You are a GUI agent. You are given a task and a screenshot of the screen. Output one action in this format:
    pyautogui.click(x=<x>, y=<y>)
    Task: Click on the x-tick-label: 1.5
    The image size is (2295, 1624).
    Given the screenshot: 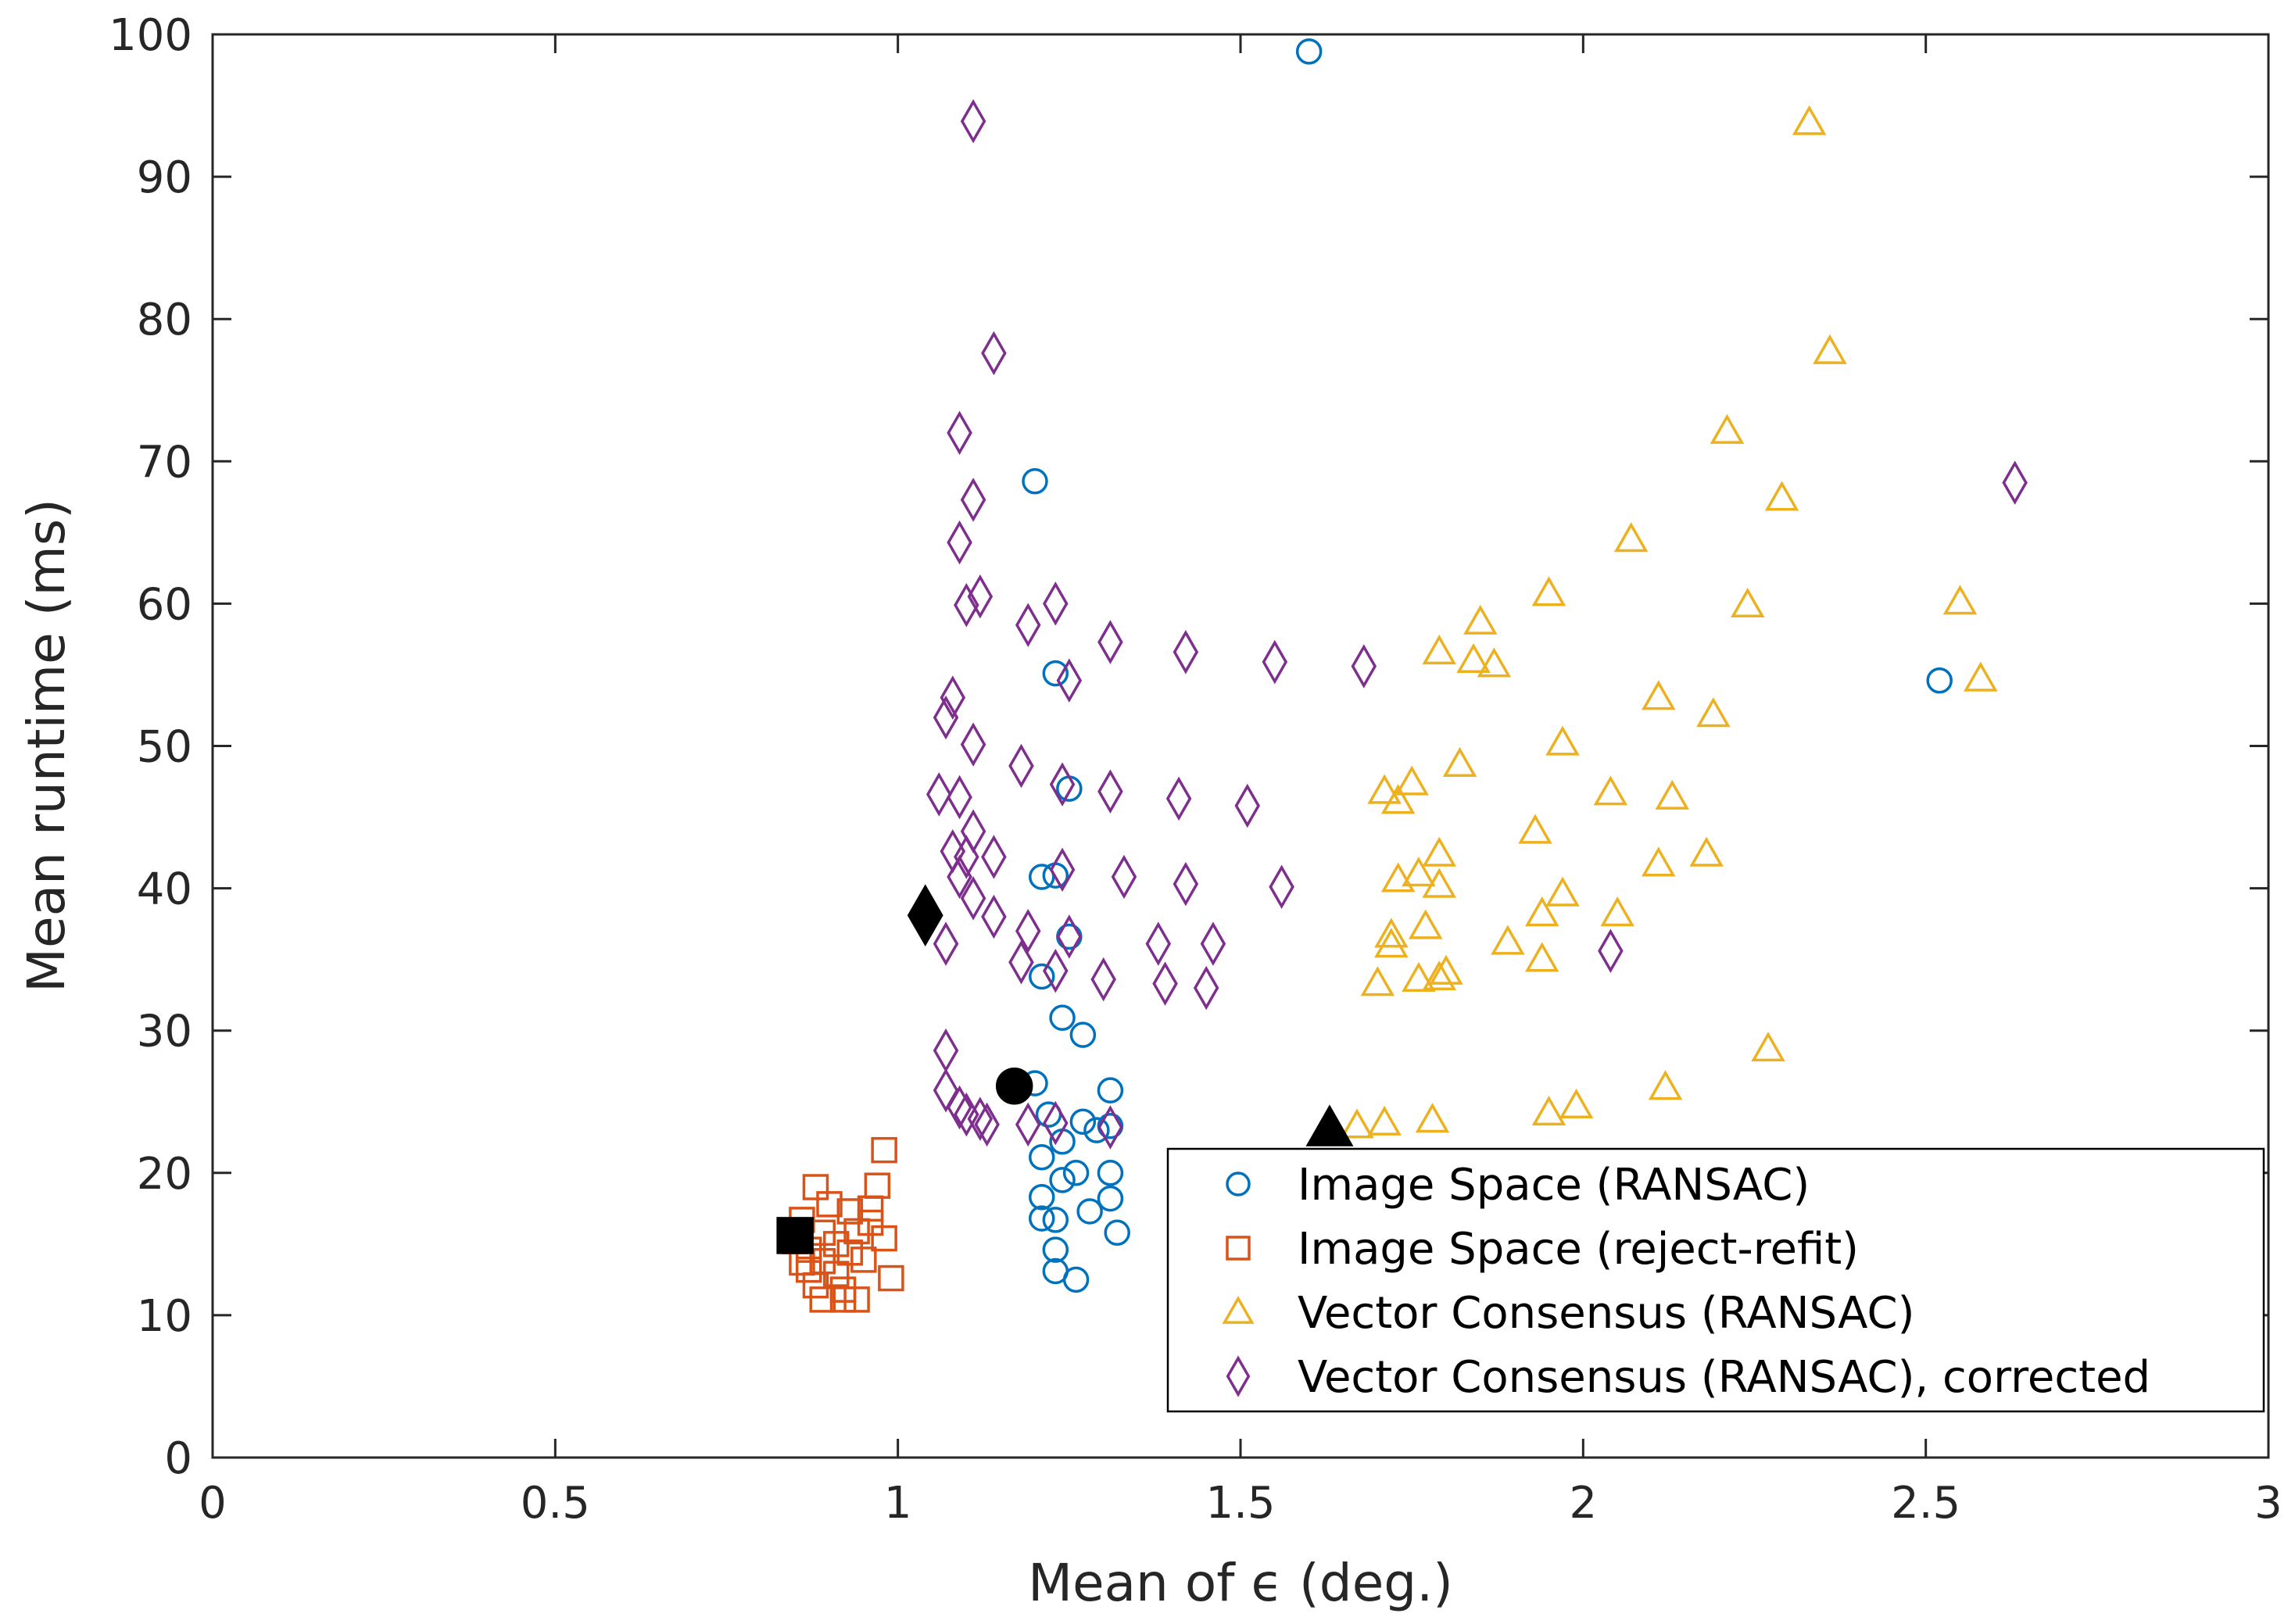 What is the action you would take?
    pyautogui.click(x=1240, y=1503)
    